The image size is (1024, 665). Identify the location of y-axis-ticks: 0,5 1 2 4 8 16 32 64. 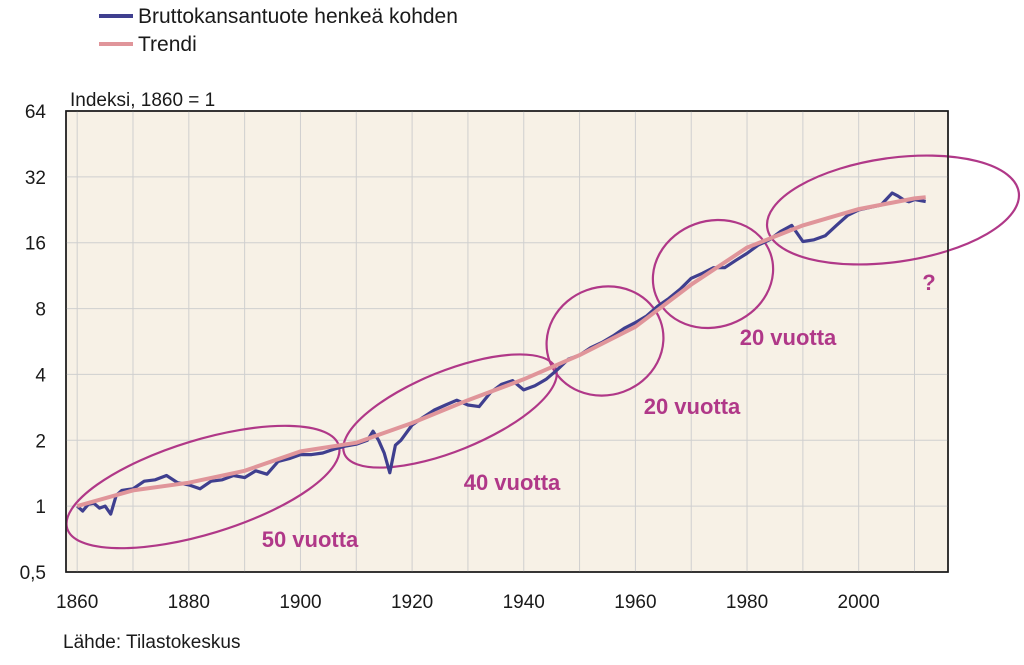
(33, 343).